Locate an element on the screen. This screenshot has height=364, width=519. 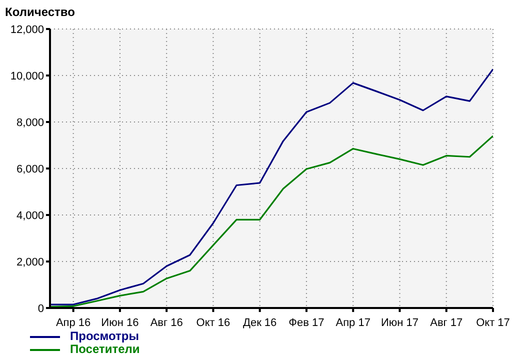
x-tick-label: Окт 17 is located at coordinates (493, 323).